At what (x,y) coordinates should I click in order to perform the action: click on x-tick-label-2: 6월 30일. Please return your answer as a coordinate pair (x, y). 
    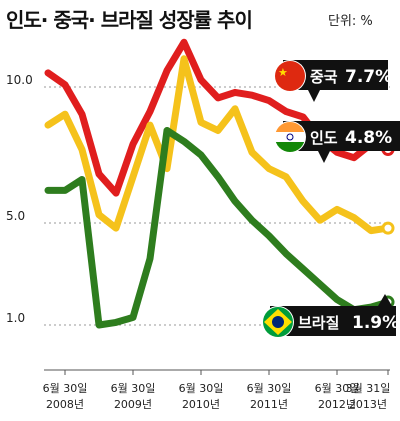
    Looking at the image, I should click on (201, 388).